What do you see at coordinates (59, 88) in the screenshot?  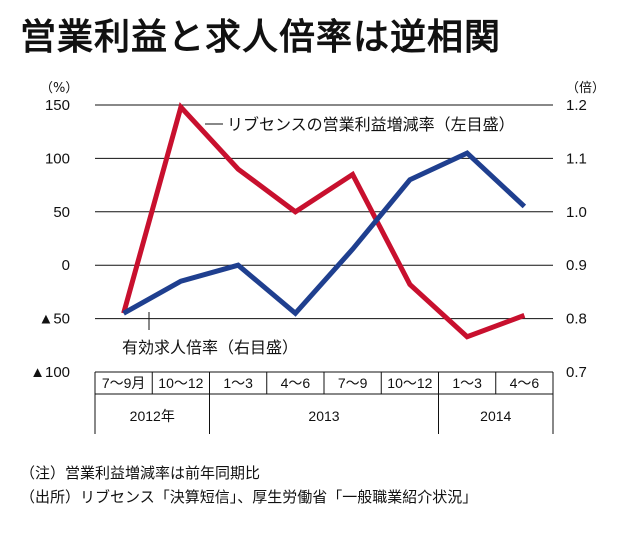 I see `left-axis-unit: （%）` at bounding box center [59, 88].